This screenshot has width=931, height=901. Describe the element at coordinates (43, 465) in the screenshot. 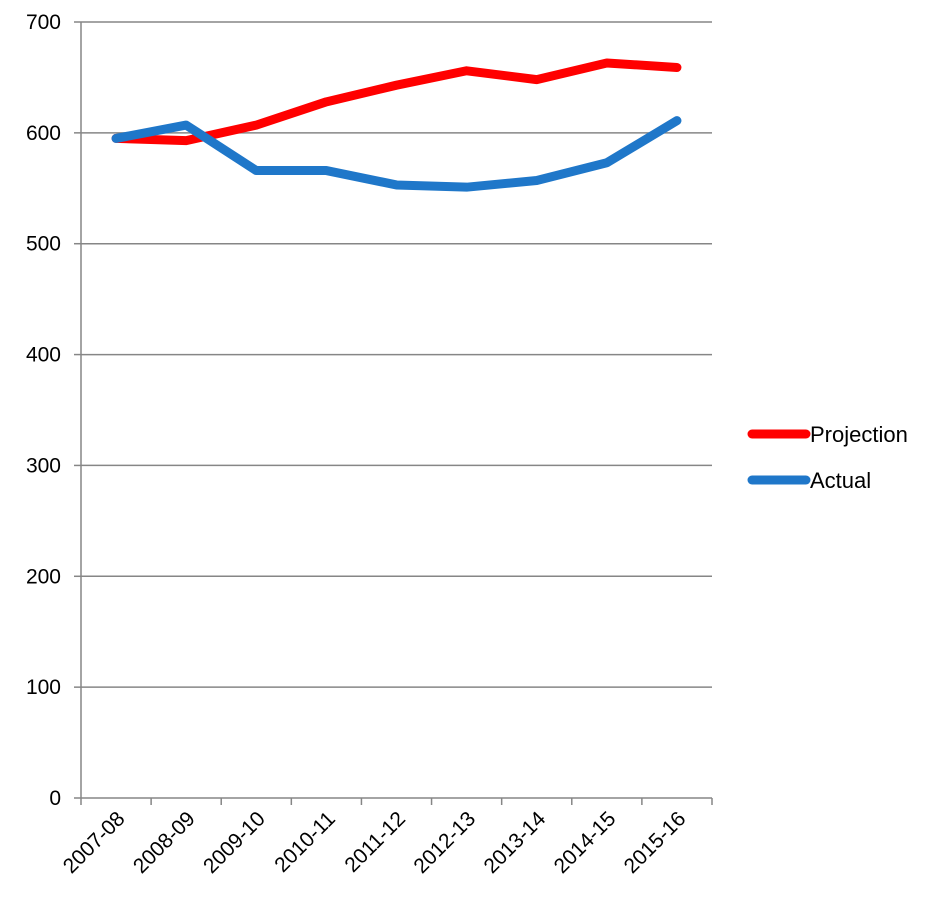

I see `y-tick-label: 300` at that location.